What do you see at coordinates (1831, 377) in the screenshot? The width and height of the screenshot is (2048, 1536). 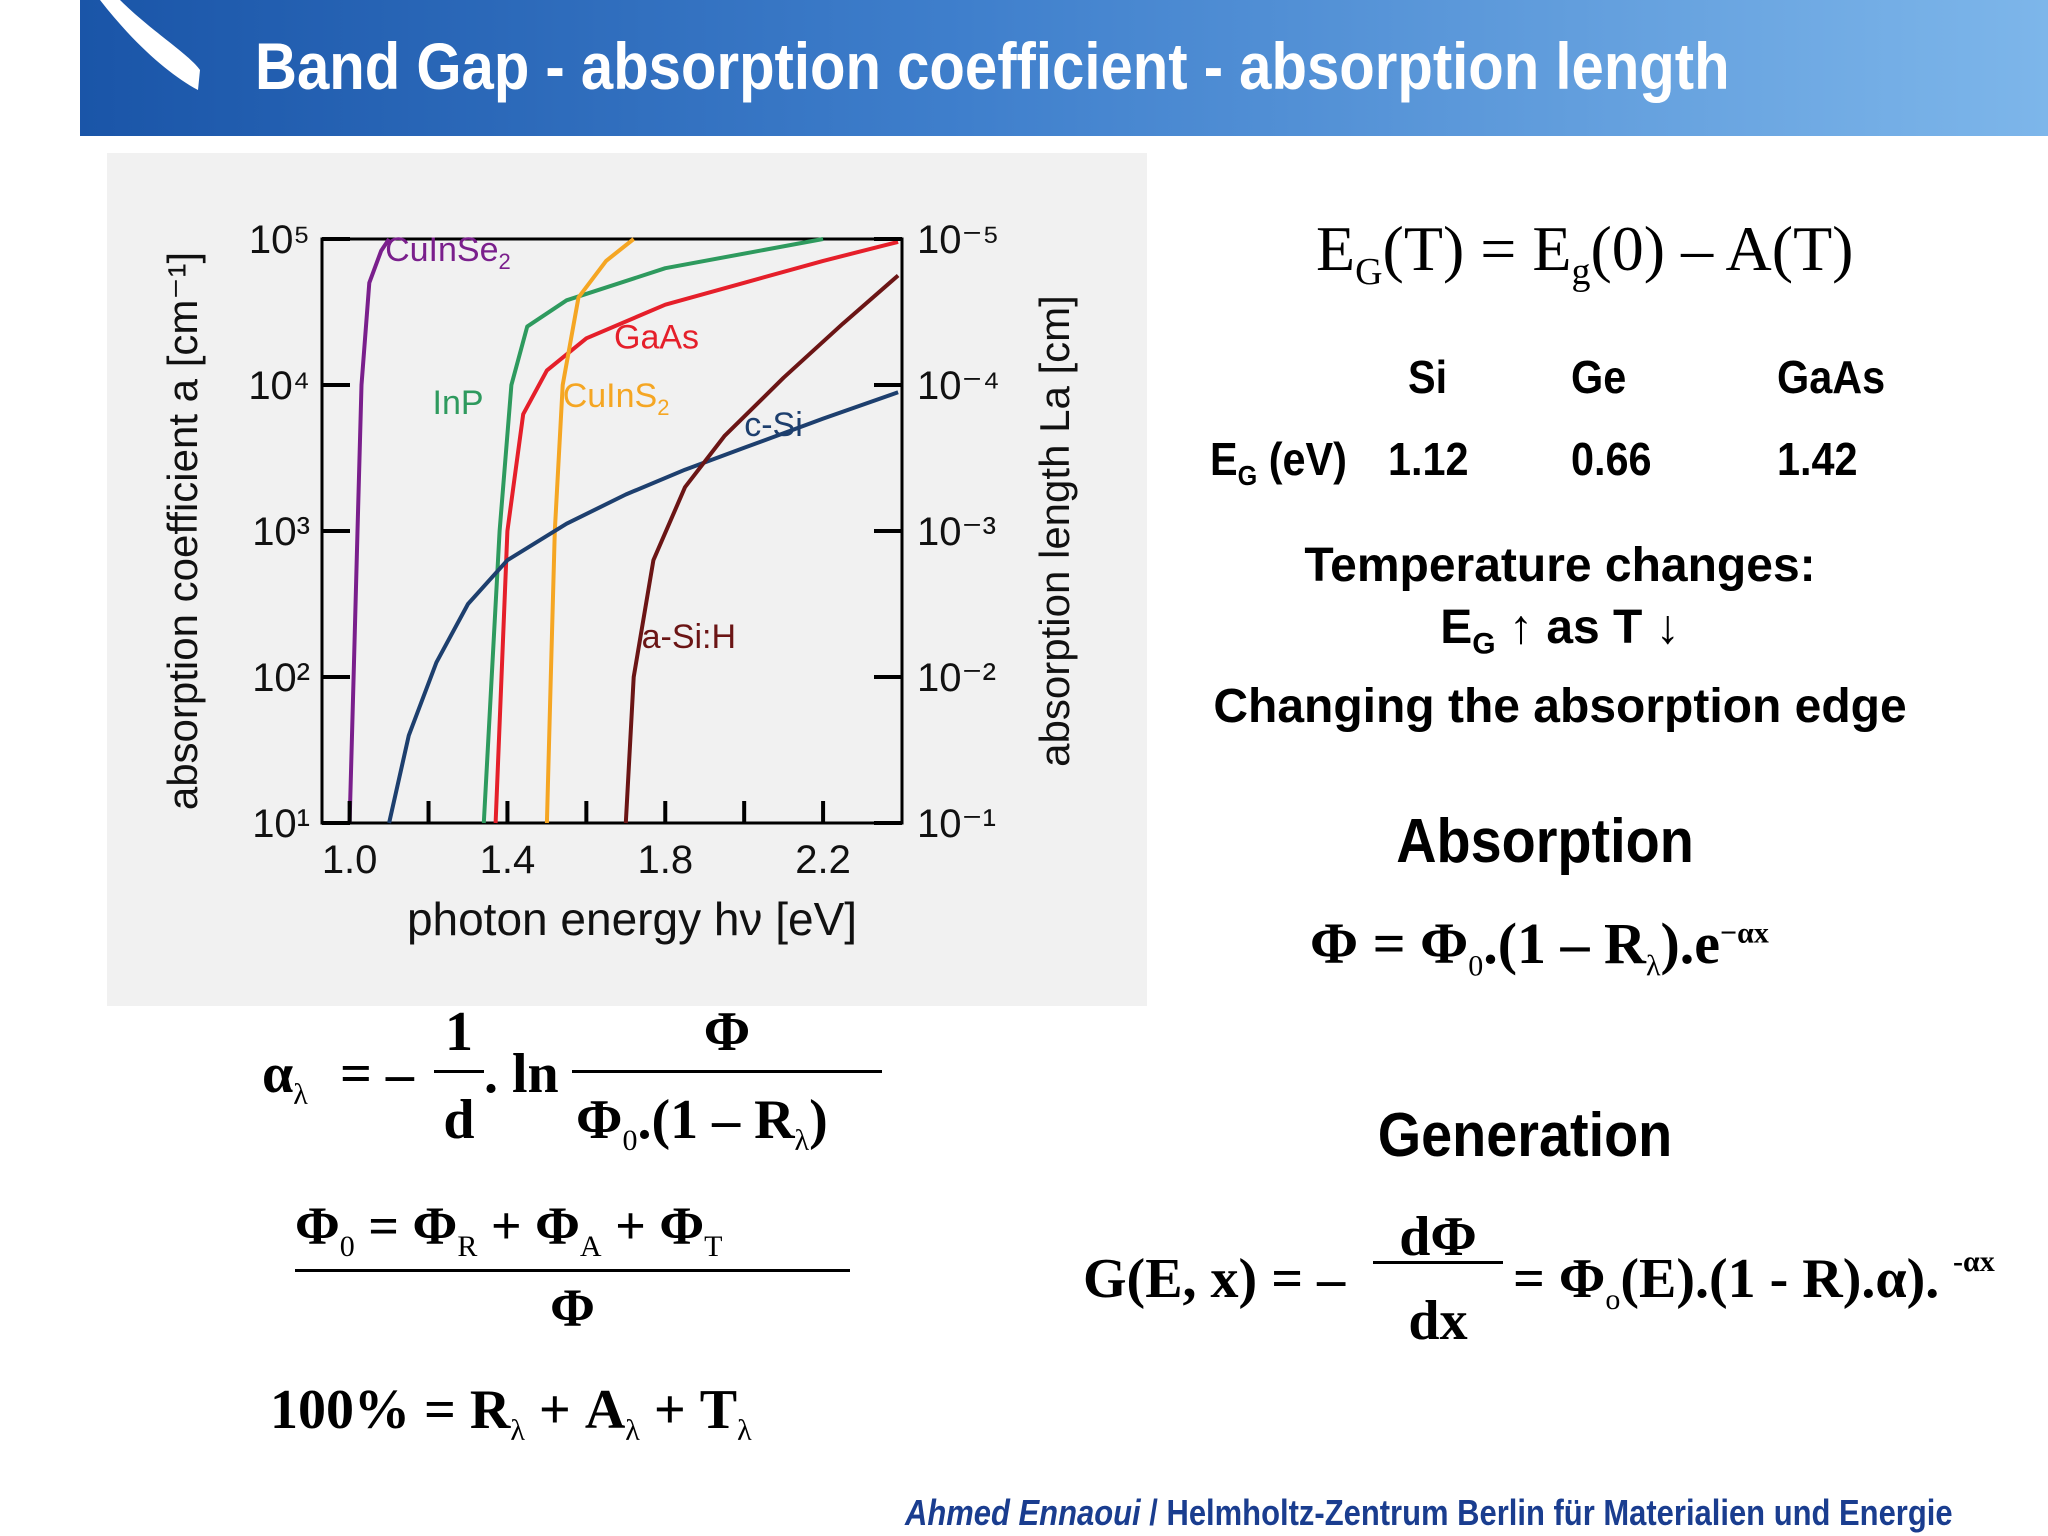 I see `material-name: GaAs` at bounding box center [1831, 377].